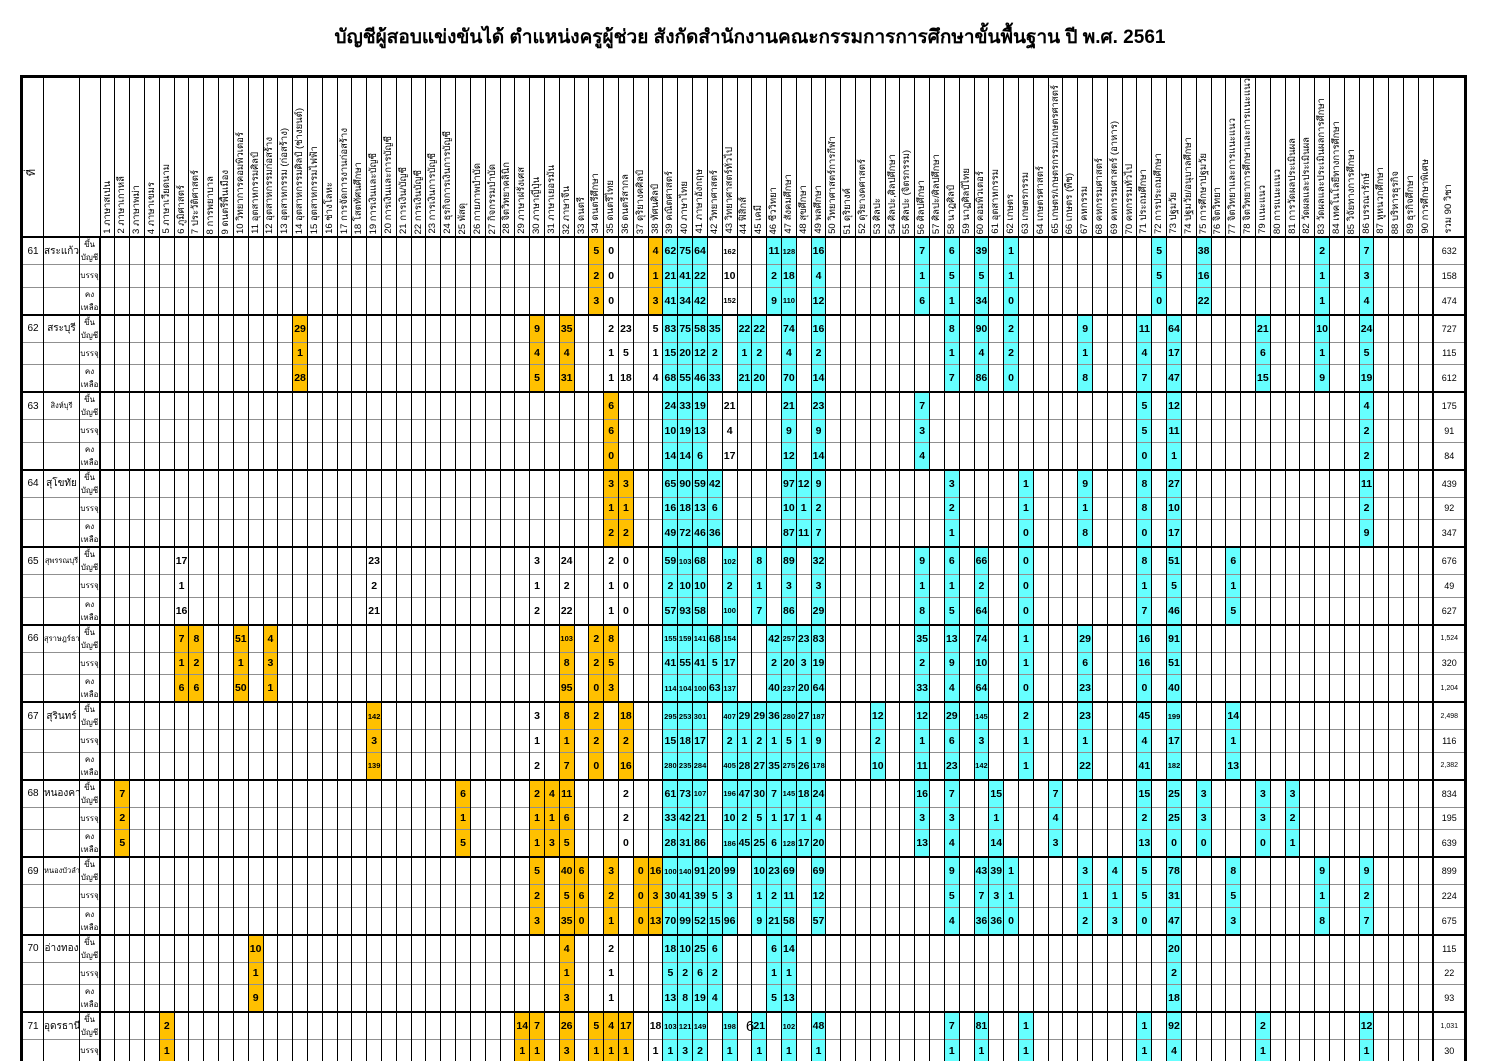 This screenshot has width=1500, height=1061. Describe the element at coordinates (1449, 482) in the screenshot. I see `row-total: 439` at that location.